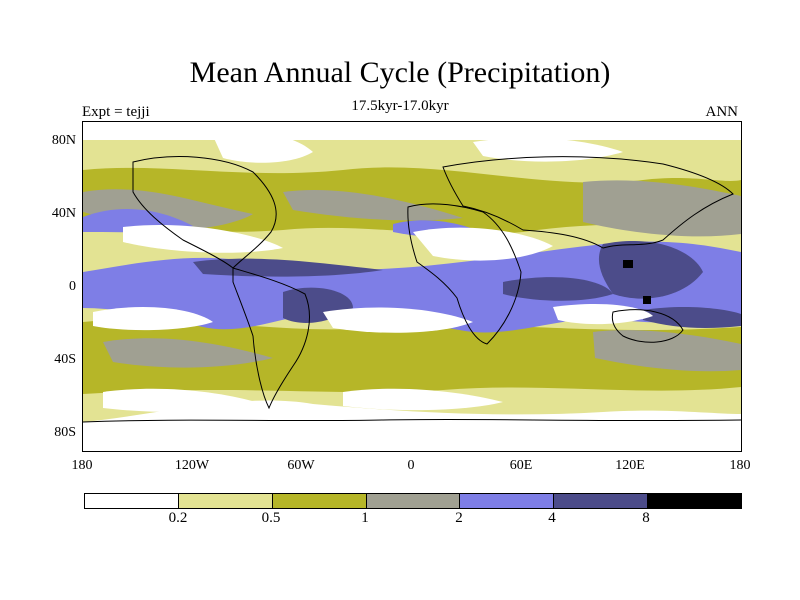 Image resolution: width=800 pixels, height=600 pixels. I want to click on lon-label-0: 0, so click(411, 465).